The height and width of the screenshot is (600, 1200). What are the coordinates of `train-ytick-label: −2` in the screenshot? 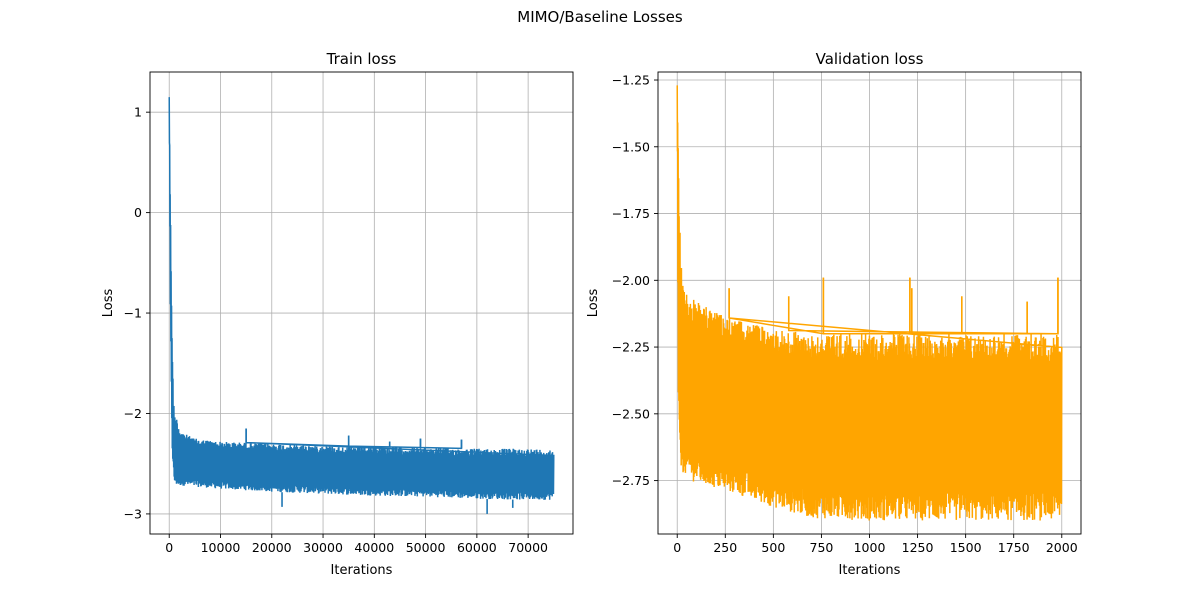 It's located at (133, 413).